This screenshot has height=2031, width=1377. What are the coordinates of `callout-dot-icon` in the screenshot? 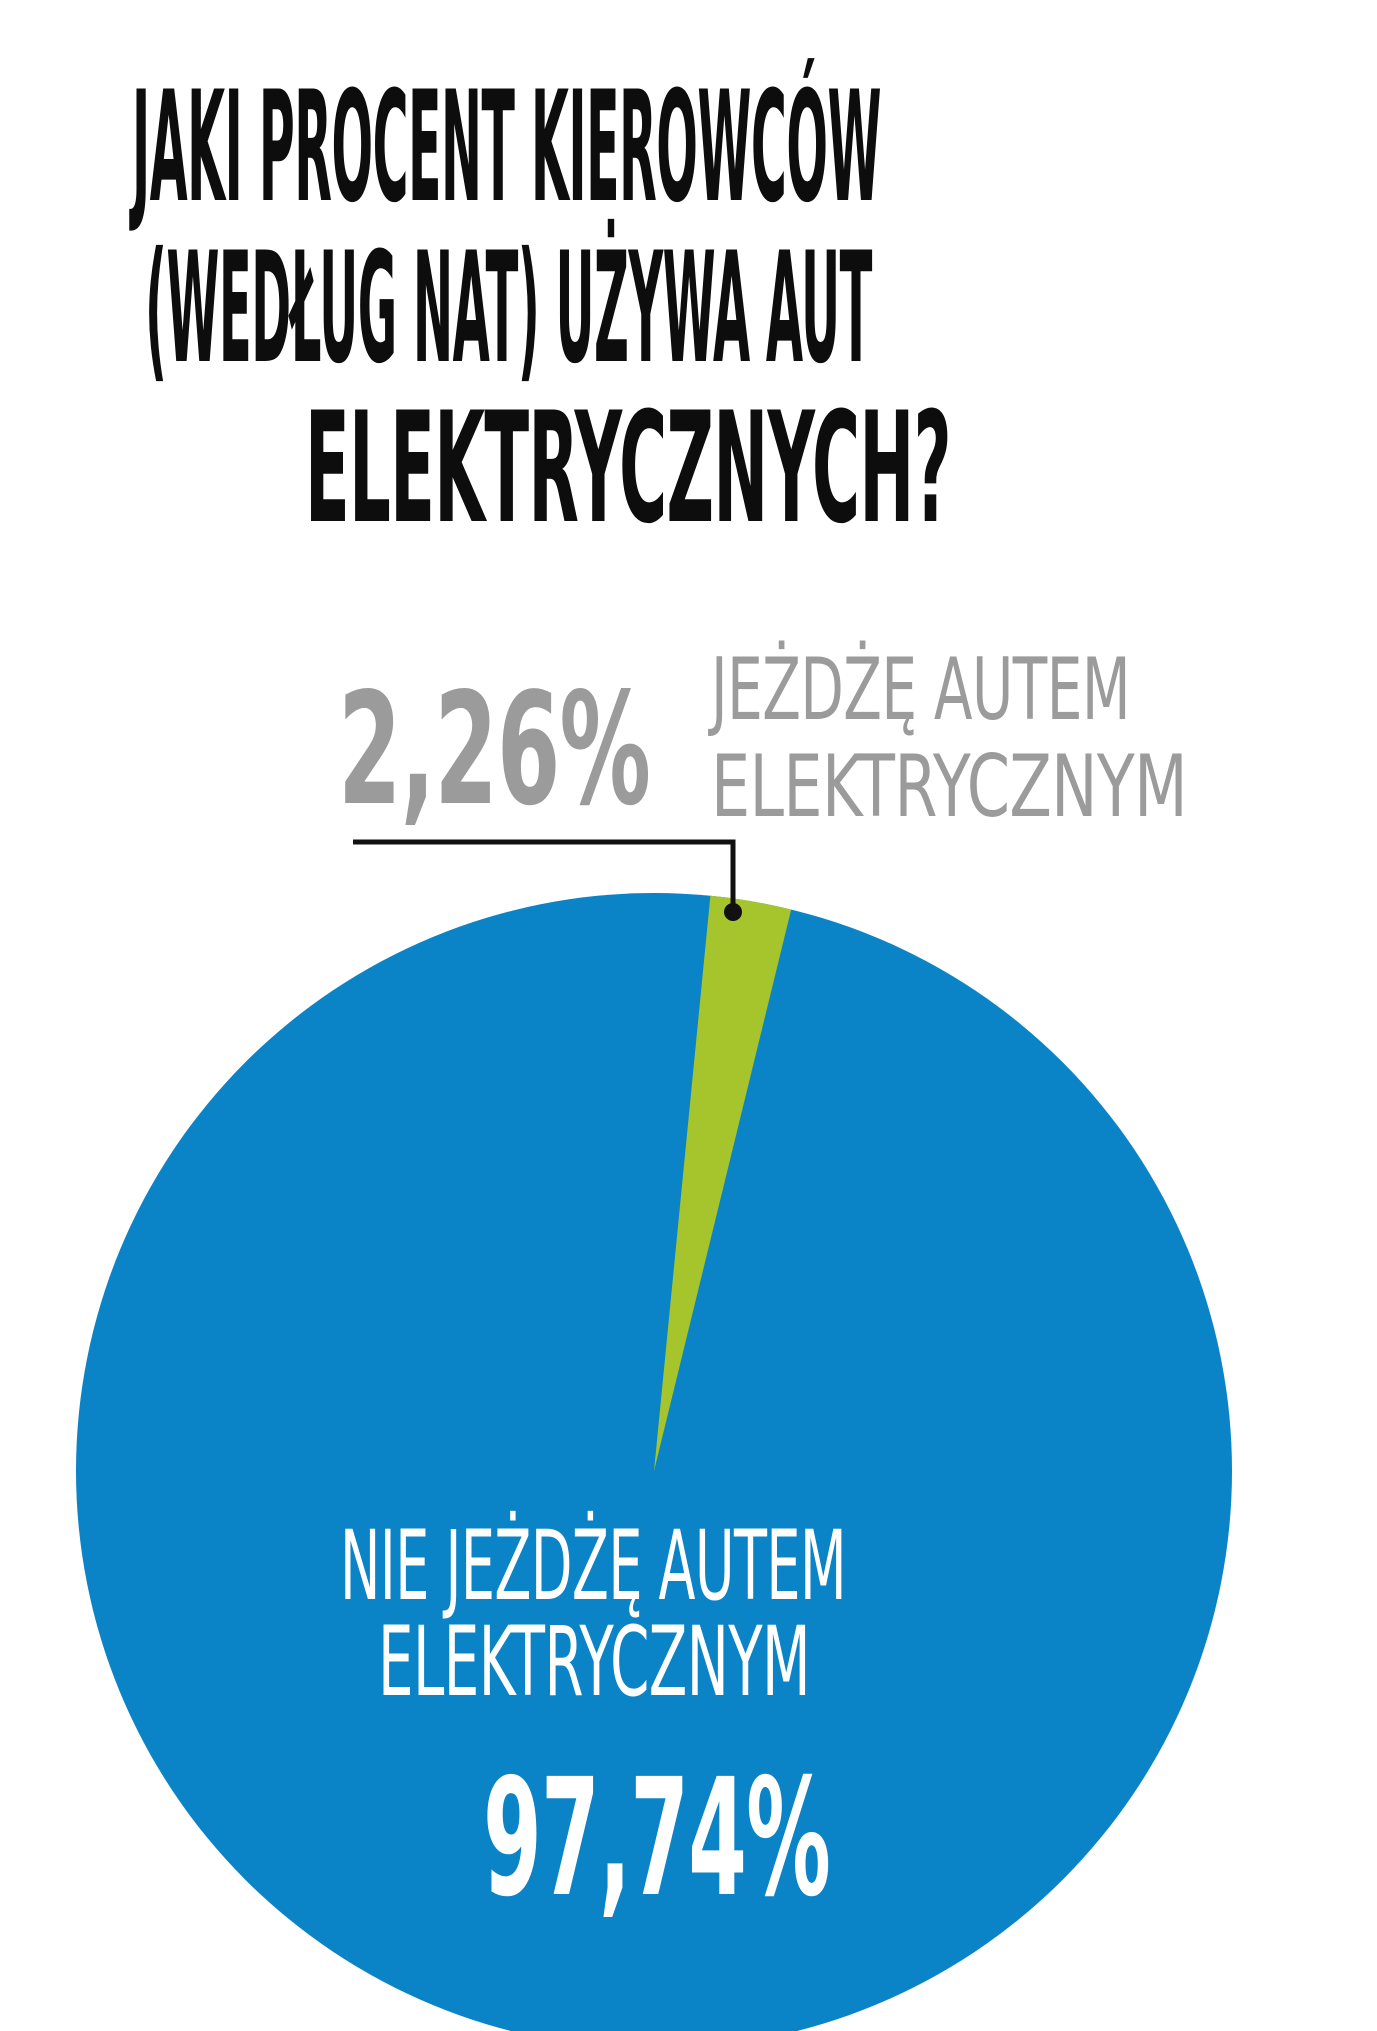 It's located at (733, 912).